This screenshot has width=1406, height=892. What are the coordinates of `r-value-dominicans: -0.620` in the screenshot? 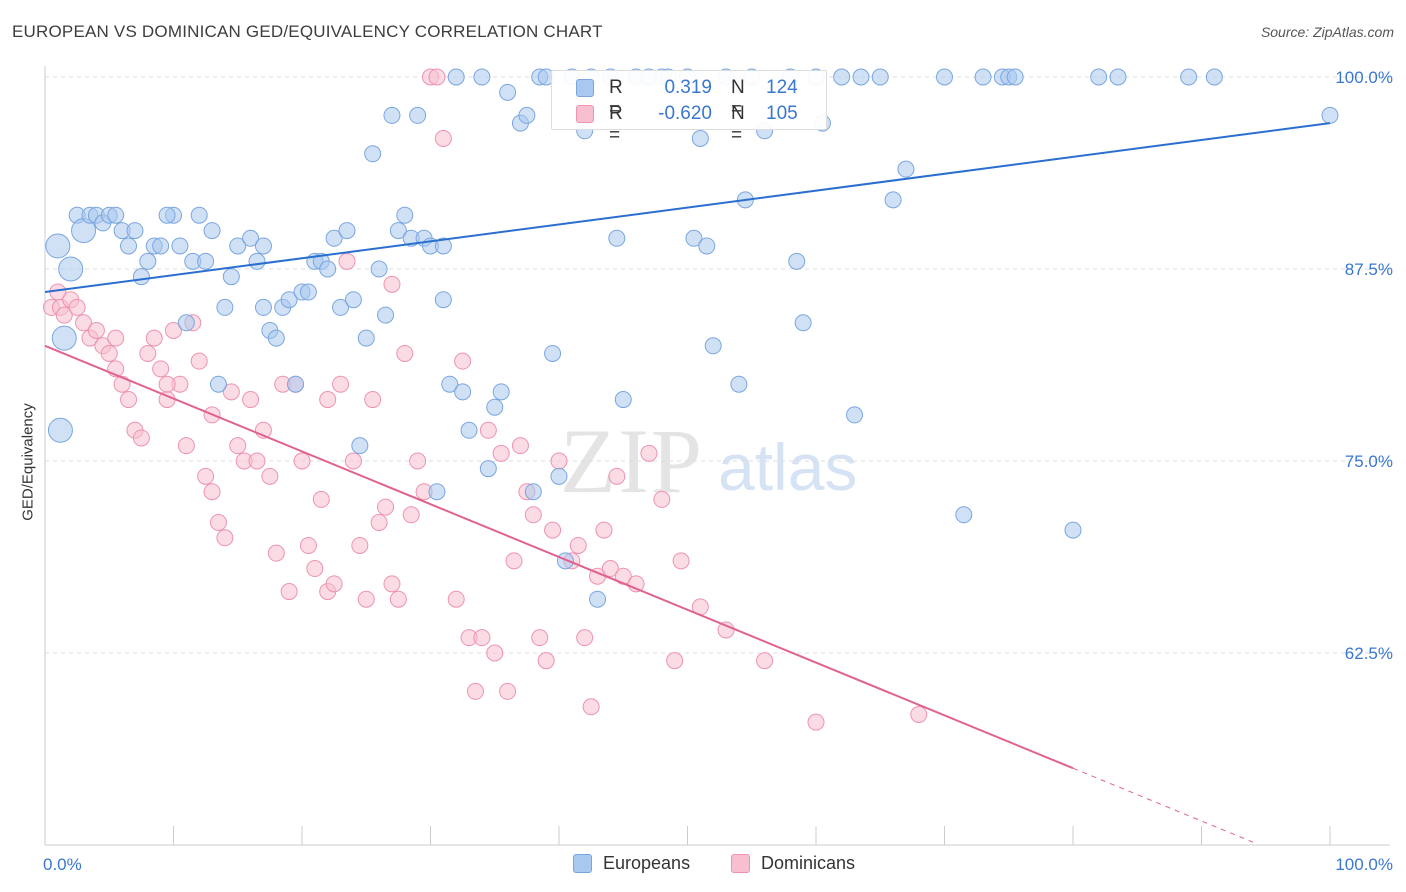 It's located at (685, 113).